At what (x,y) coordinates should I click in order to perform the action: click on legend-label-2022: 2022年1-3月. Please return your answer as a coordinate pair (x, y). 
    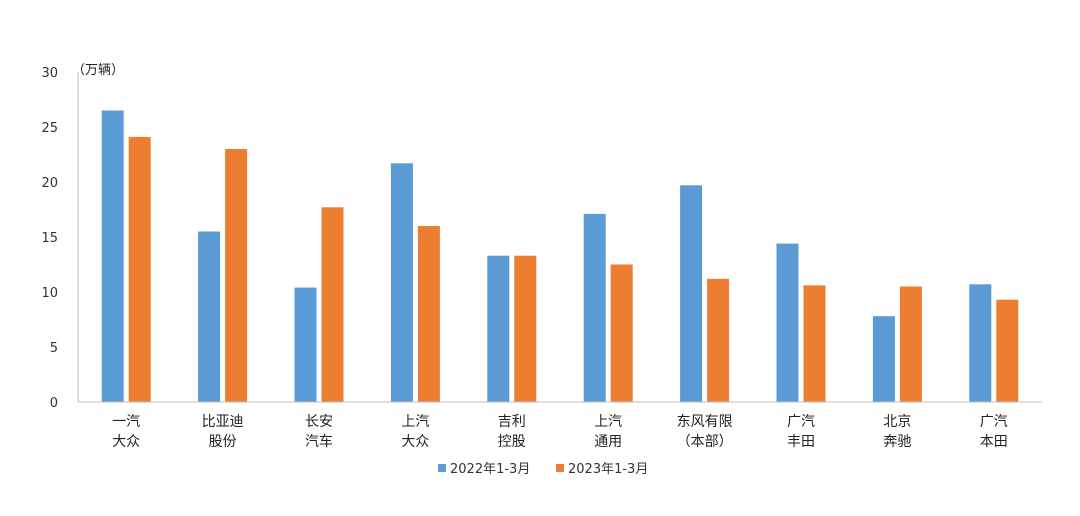
    Looking at the image, I should click on (490, 469).